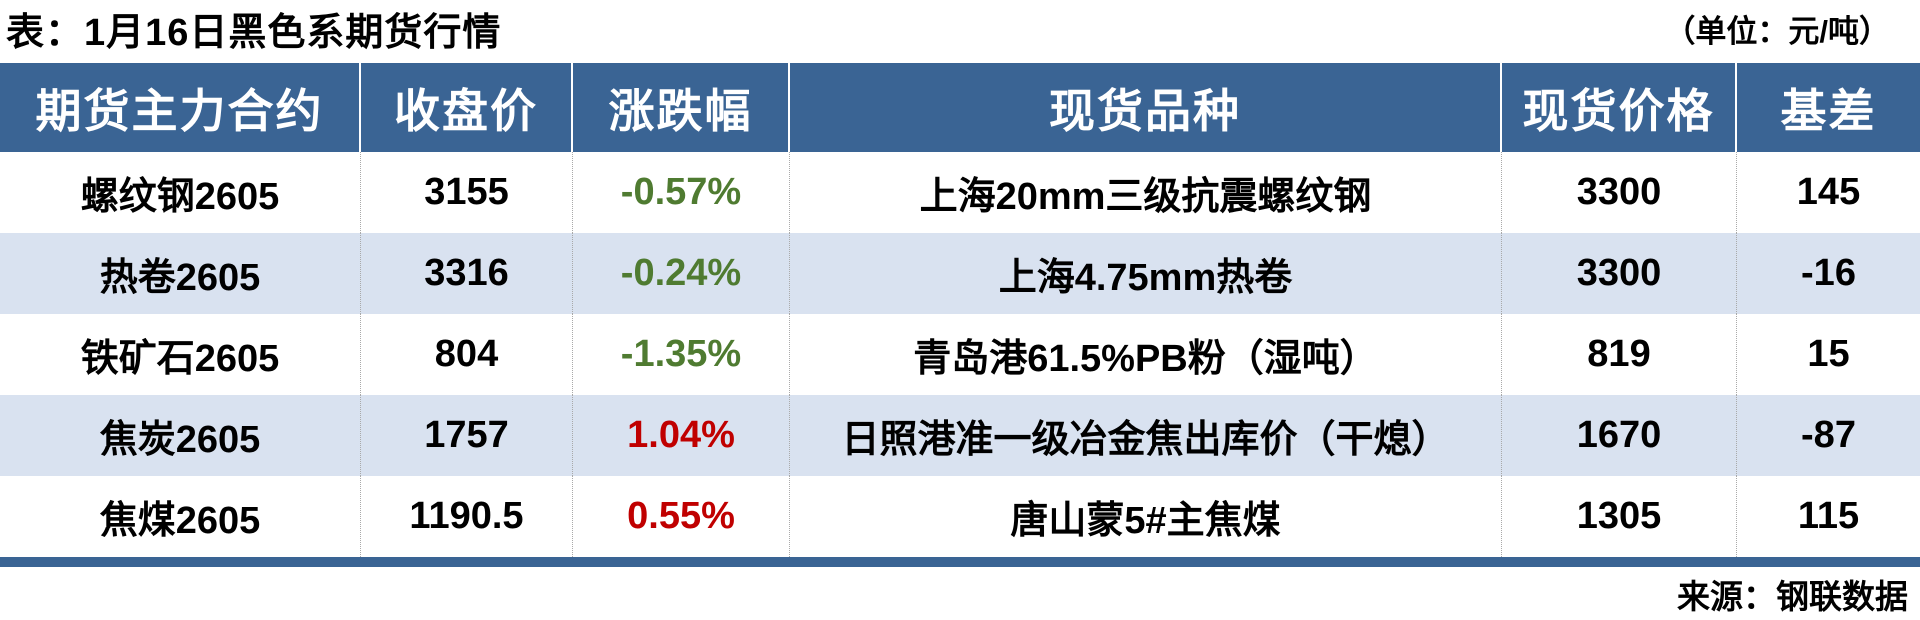 The image size is (1920, 620). Describe the element at coordinates (467, 273) in the screenshot. I see `cell-close-price: 3316` at that location.